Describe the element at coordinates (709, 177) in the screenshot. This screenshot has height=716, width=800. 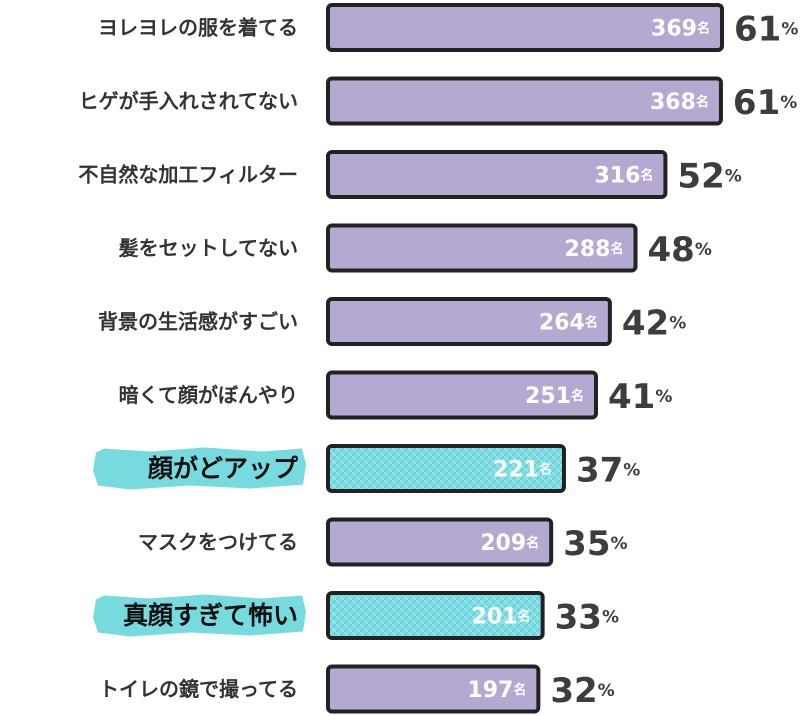
I see `percent-label: 52%` at that location.